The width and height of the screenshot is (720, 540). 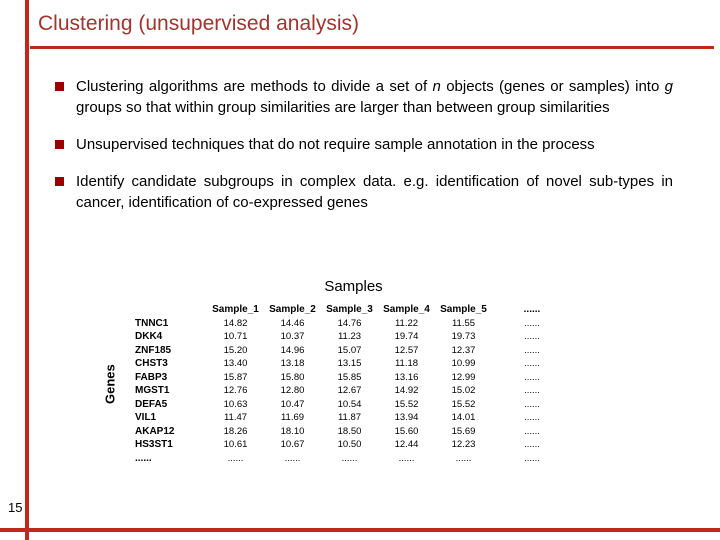 What do you see at coordinates (292, 444) in the screenshot?
I see `expression-value: 10.67` at bounding box center [292, 444].